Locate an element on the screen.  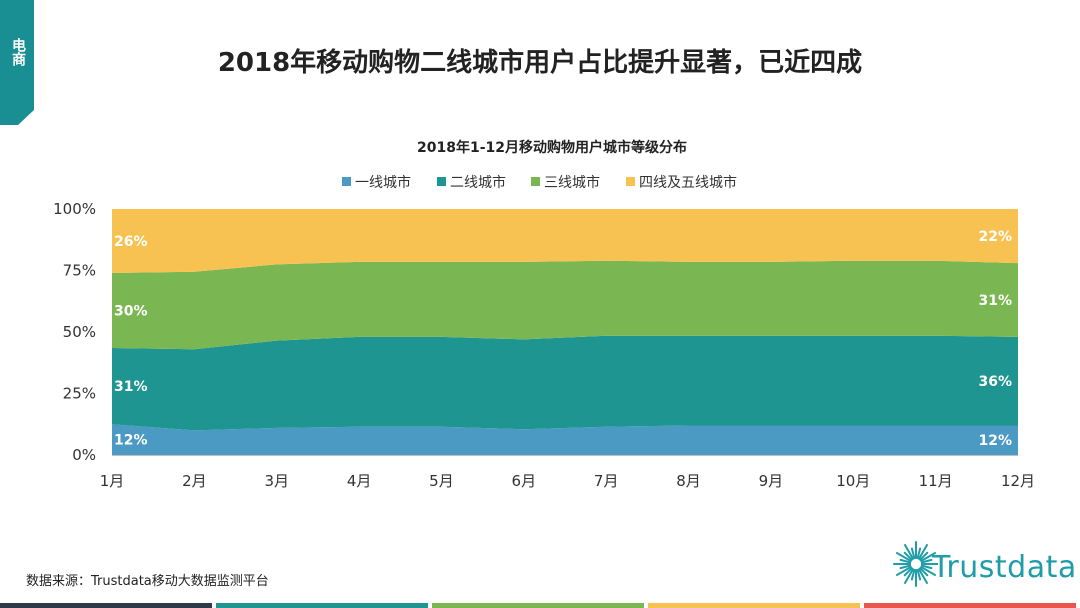
y-tick-label: 75% is located at coordinates (79, 271).